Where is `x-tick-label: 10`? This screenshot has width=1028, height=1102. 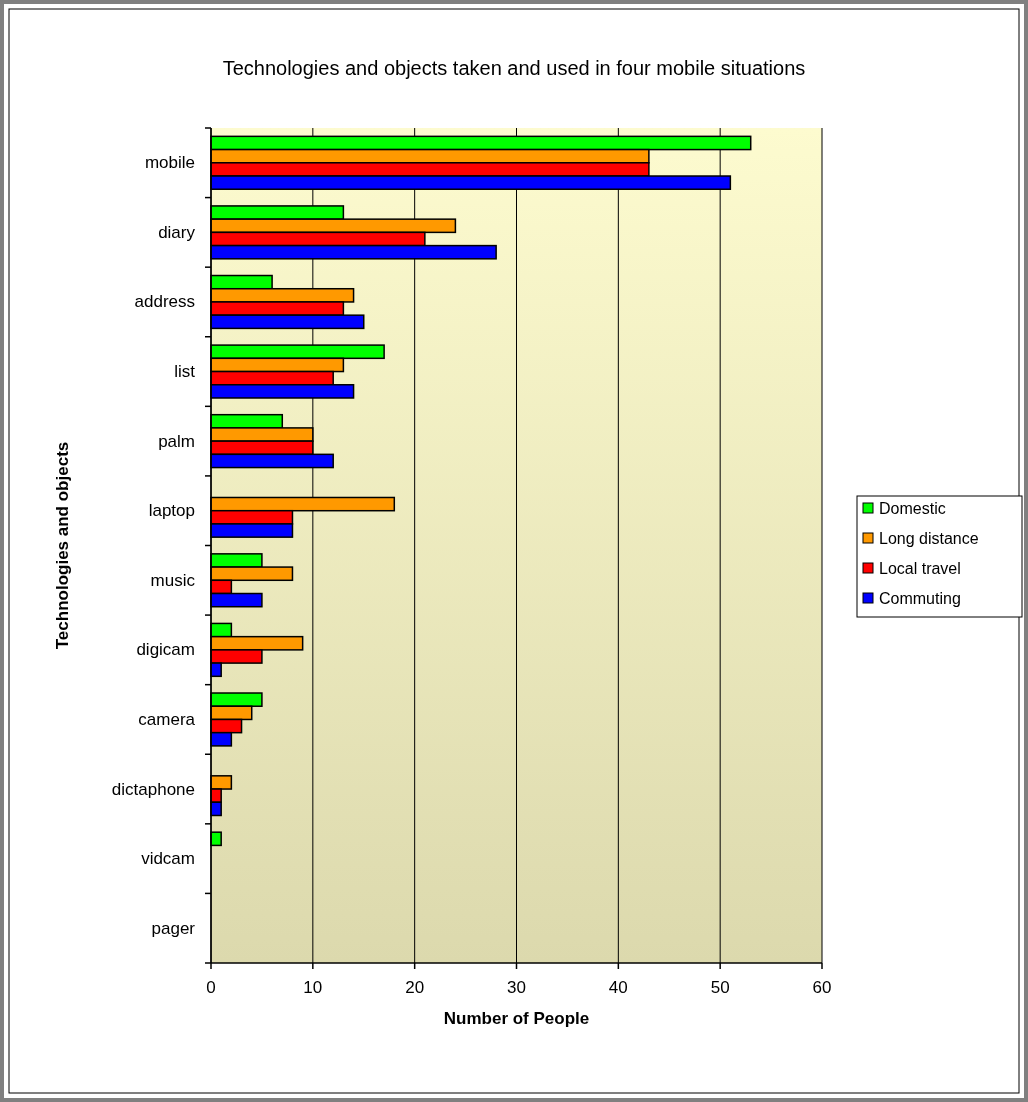 x-tick-label: 10 is located at coordinates (313, 987).